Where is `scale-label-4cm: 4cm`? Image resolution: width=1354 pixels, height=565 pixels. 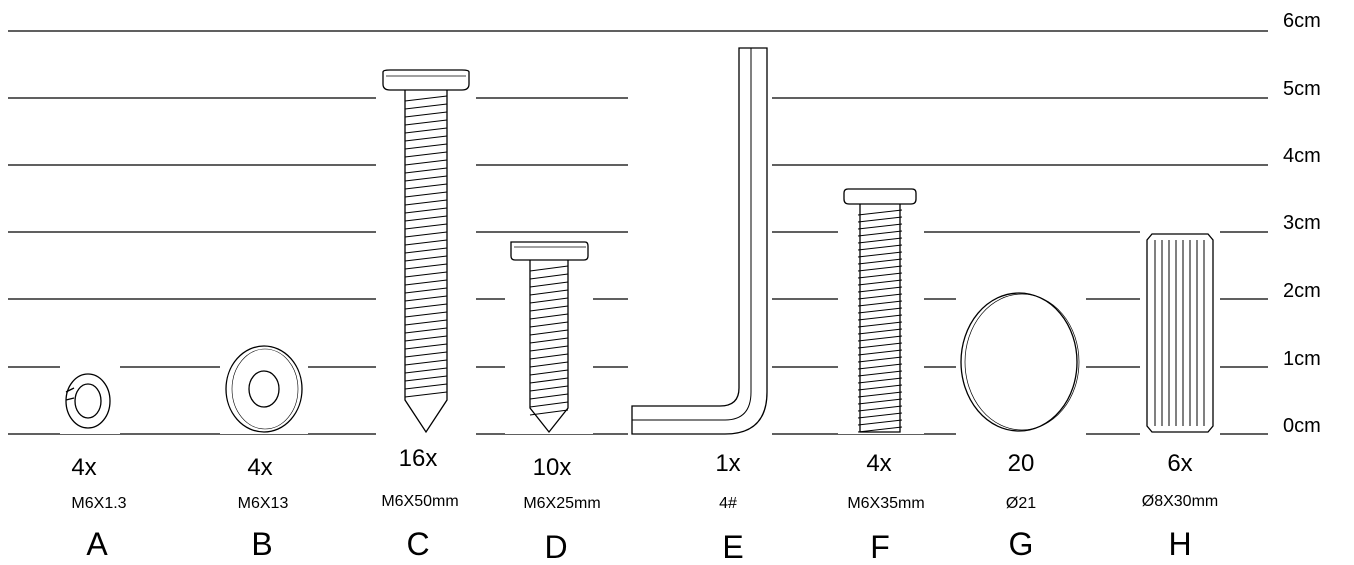 scale-label-4cm: 4cm is located at coordinates (1302, 156).